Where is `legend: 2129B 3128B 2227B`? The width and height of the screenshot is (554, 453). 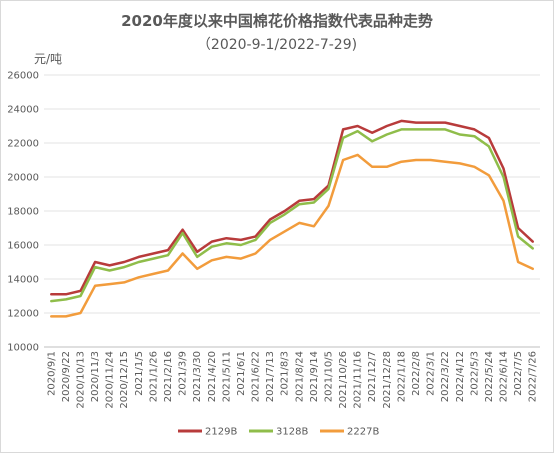
legend: 2129B 3128B 2227B is located at coordinates (278, 432).